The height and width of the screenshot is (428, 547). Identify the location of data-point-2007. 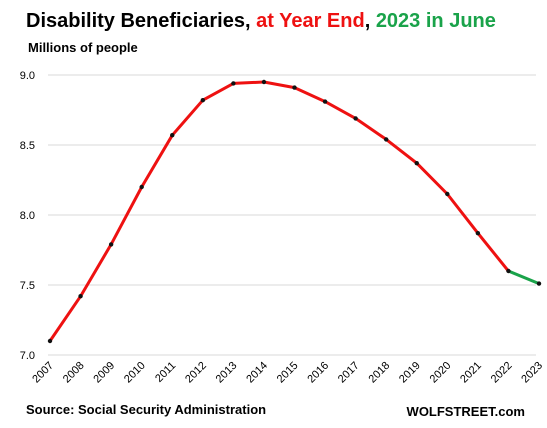
(50, 341).